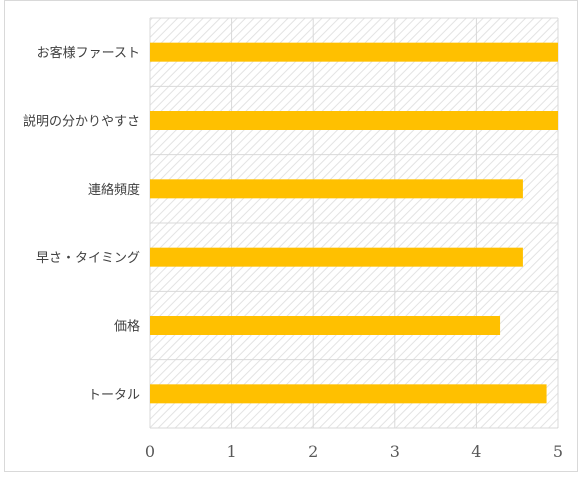  I want to click on category-label: 早さ・タイミング, so click(88, 258).